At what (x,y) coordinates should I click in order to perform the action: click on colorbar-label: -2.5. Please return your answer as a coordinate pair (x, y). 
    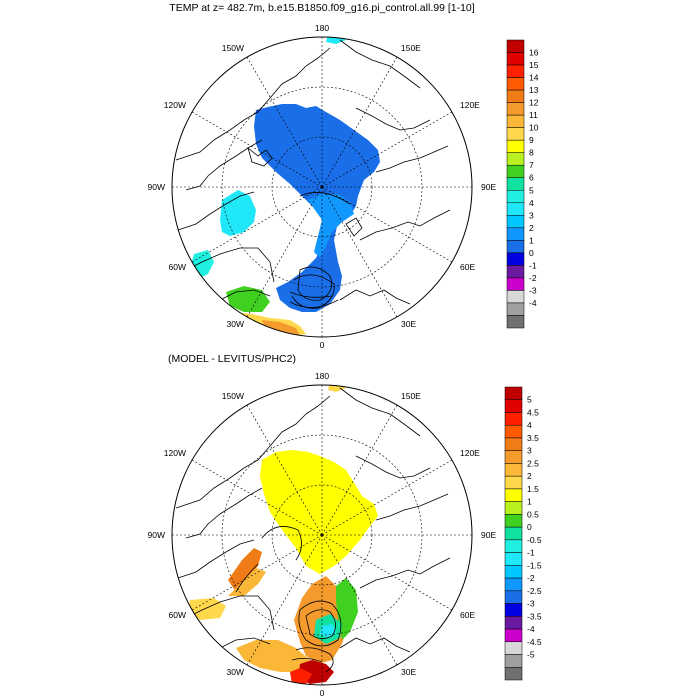
    Looking at the image, I should click on (534, 591).